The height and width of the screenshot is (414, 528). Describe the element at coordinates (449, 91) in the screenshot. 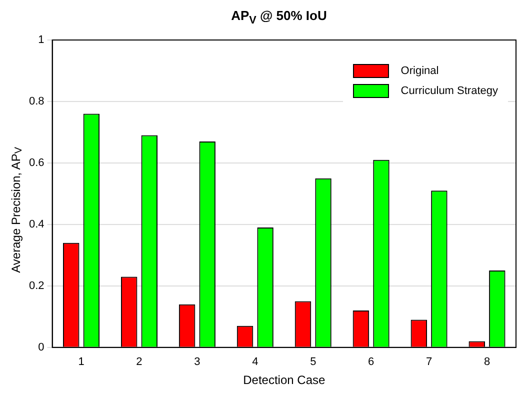

I see `legend-label: Curriculum Strategy` at that location.